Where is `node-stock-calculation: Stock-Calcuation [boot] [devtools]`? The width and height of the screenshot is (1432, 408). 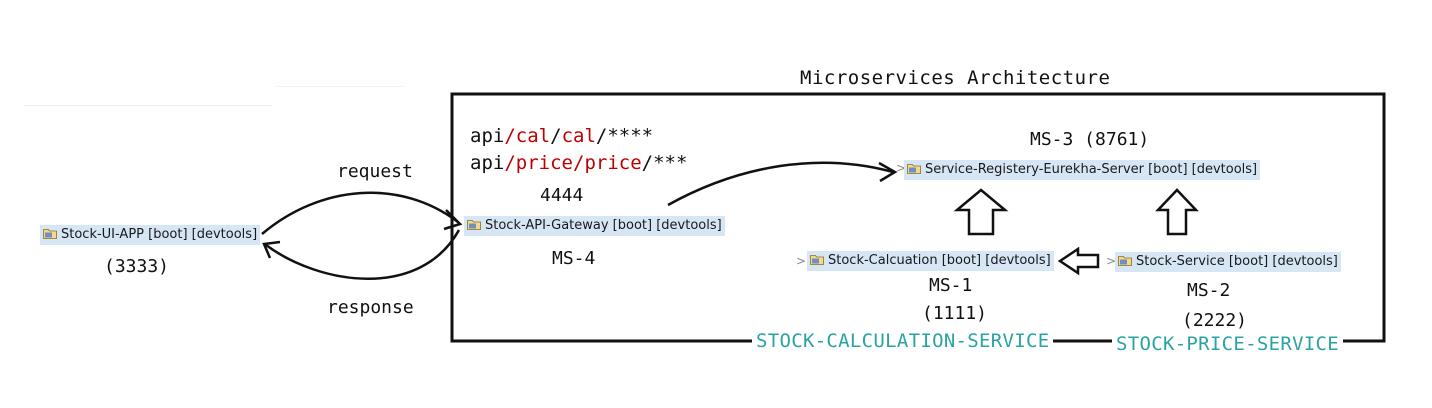 node-stock-calculation: Stock-Calcuation [boot] [devtools] is located at coordinates (930, 261).